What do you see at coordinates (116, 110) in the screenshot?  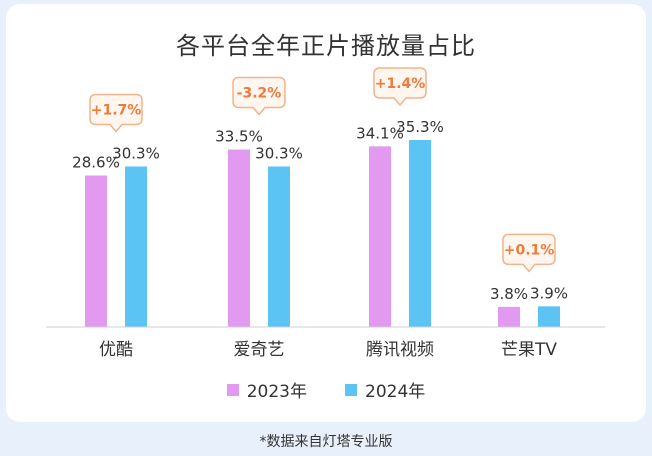 I see `change-label-优酷: +1.7%` at bounding box center [116, 110].